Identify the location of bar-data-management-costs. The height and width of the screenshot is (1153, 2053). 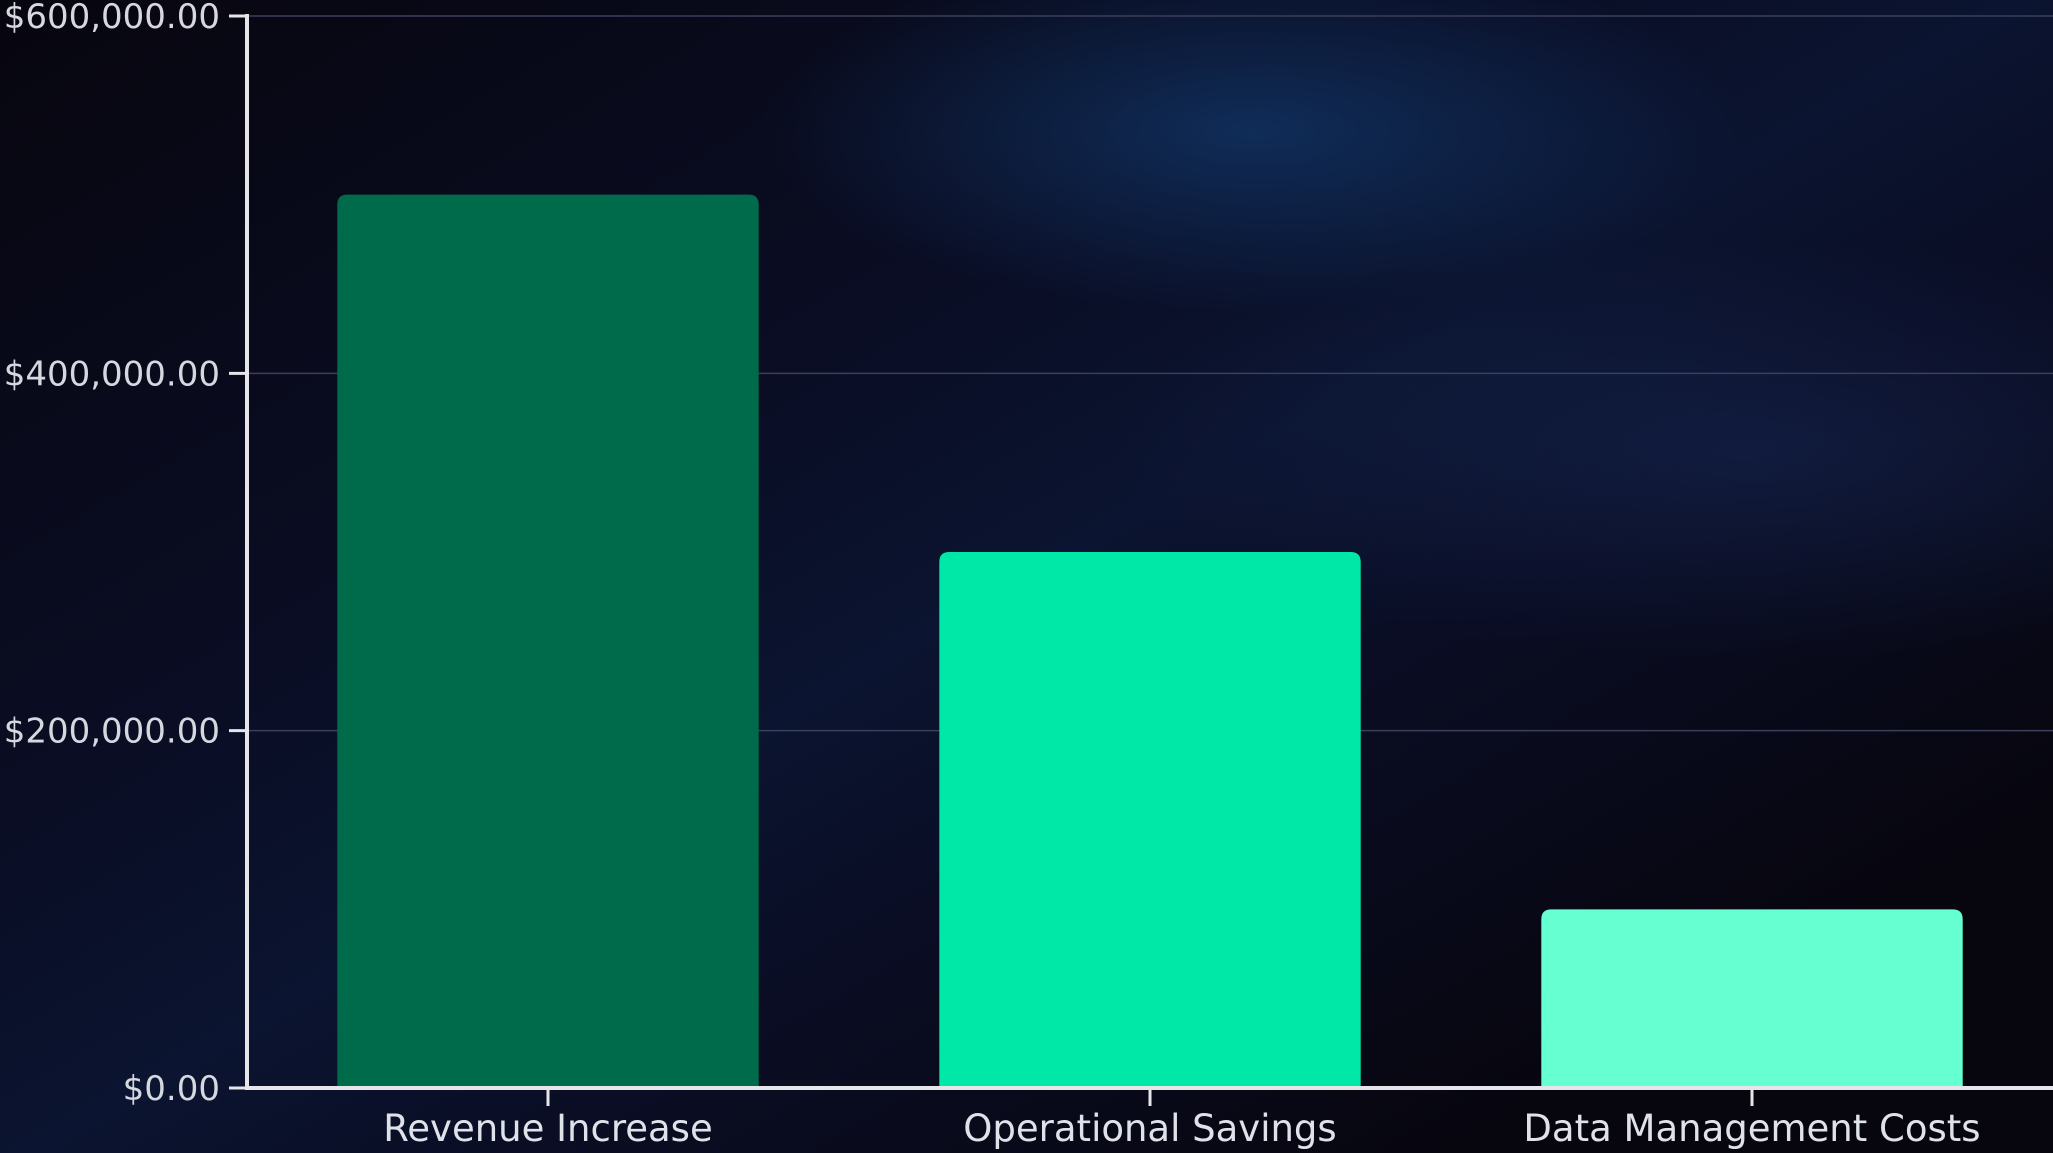
(1752, 998).